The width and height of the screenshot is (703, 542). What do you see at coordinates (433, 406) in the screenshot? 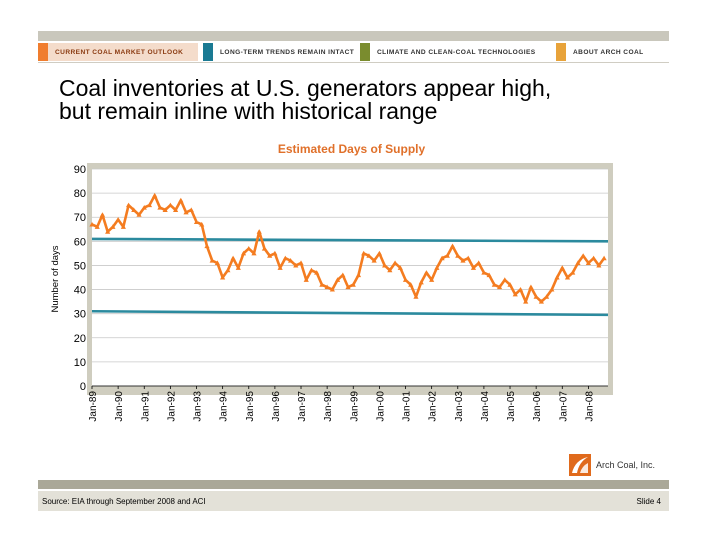
I see `x-tick-label: Jan-02` at bounding box center [433, 406].